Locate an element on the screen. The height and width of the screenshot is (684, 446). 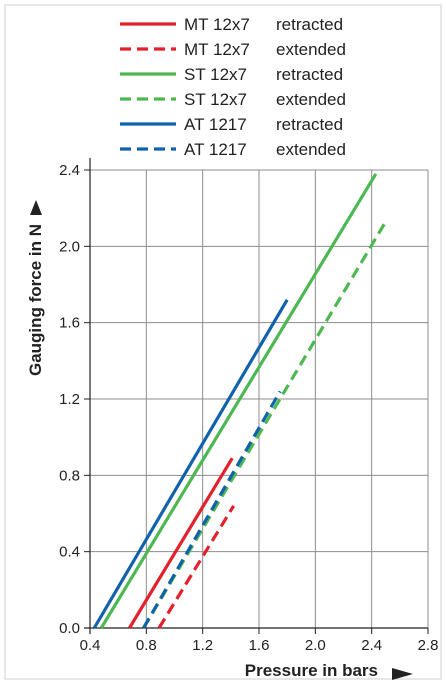
x-axis-title: Pressure in bars is located at coordinates (311, 670).